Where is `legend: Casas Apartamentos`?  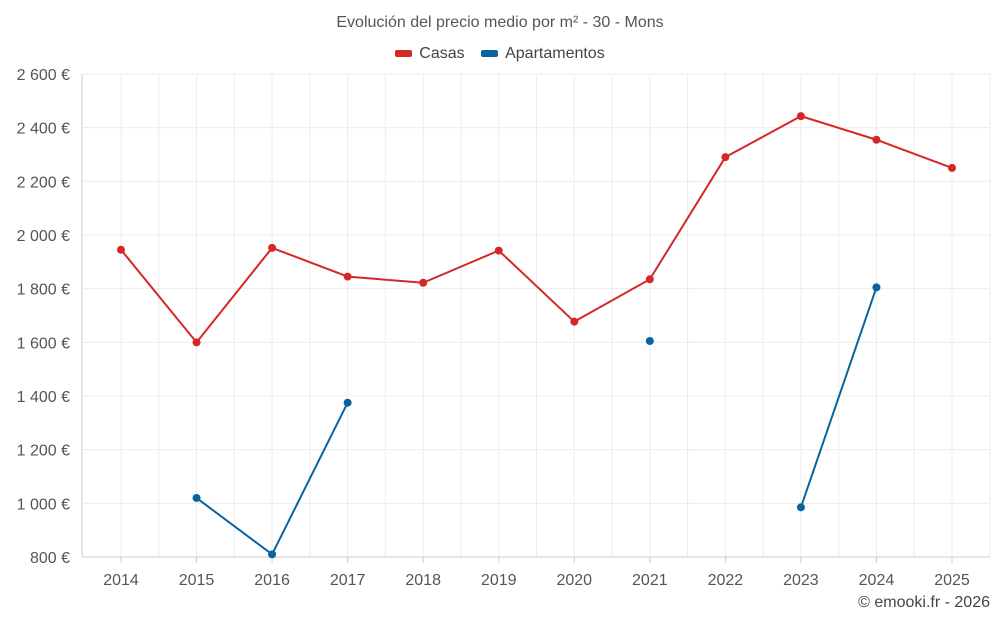
legend: Casas Apartamentos is located at coordinates (500, 53).